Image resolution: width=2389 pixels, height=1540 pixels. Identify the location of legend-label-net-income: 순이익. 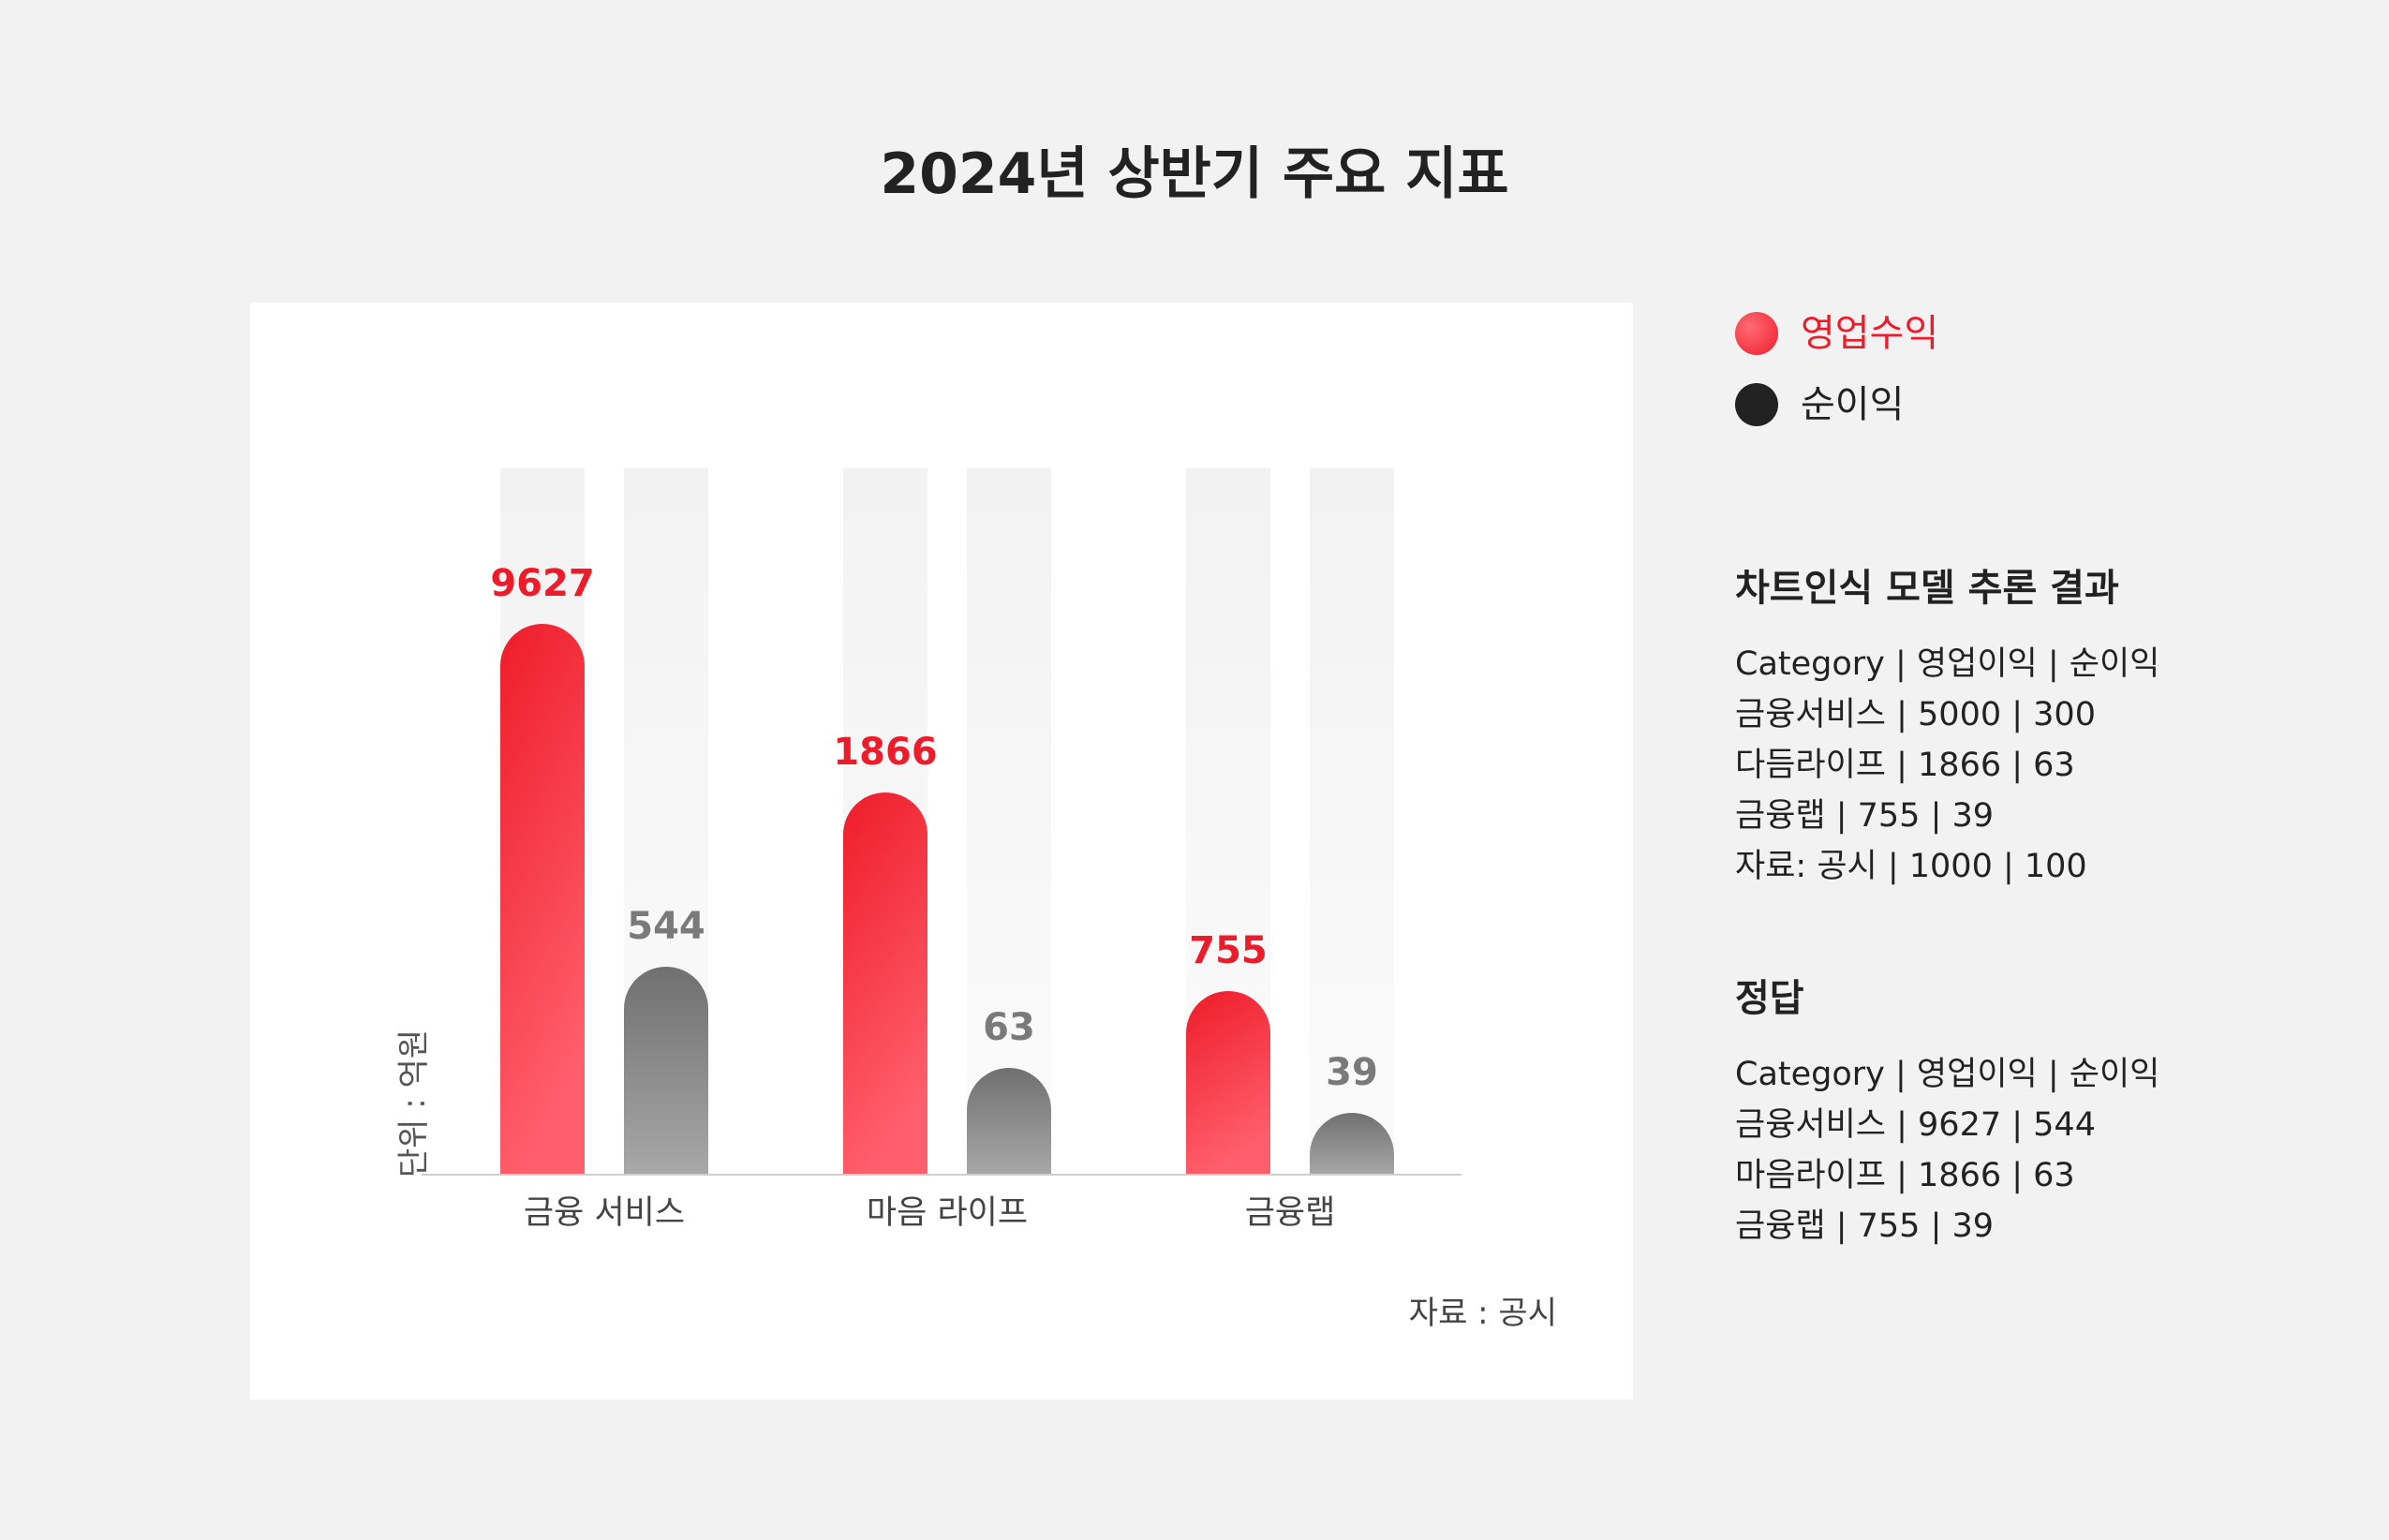
(1853, 404).